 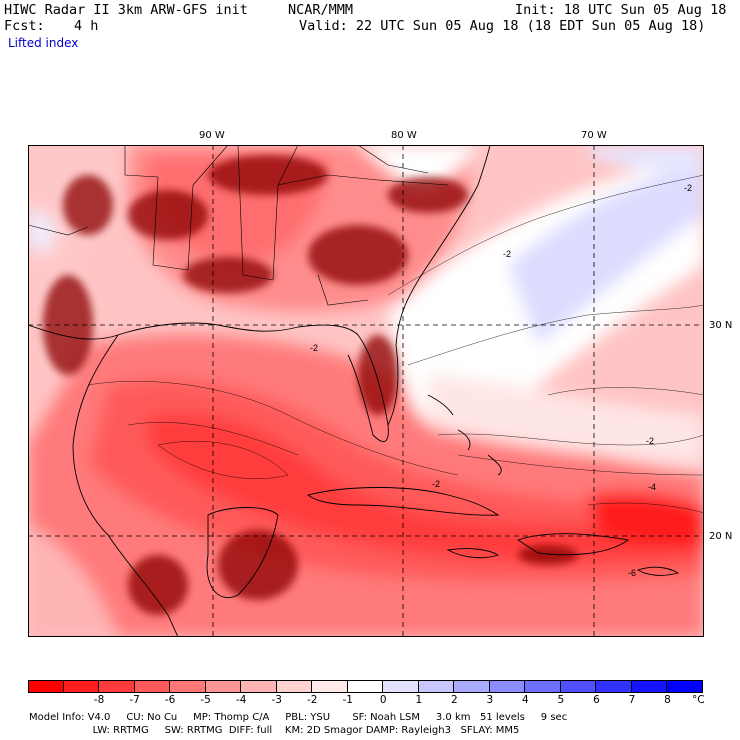 What do you see at coordinates (205, 700) in the screenshot?
I see `colorbar-tick-label: -5` at bounding box center [205, 700].